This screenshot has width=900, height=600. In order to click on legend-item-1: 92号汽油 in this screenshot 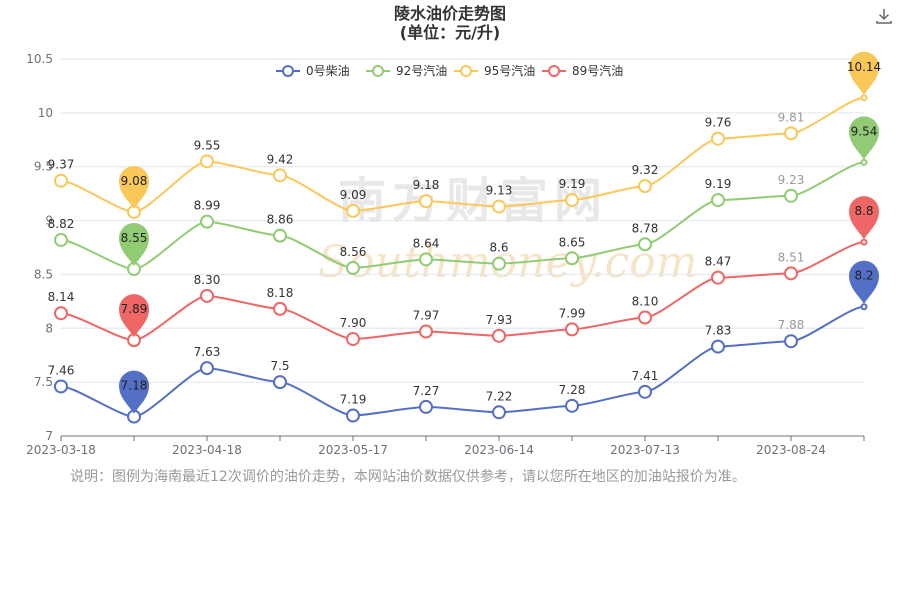, I will do `click(406, 70)`.